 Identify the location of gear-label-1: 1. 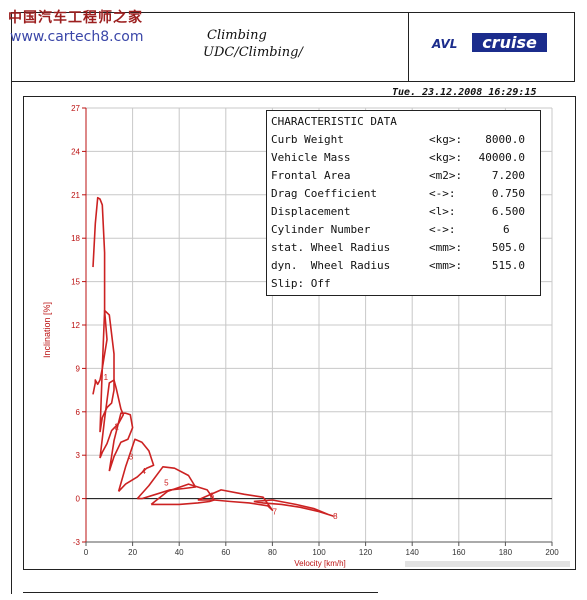
(106, 377).